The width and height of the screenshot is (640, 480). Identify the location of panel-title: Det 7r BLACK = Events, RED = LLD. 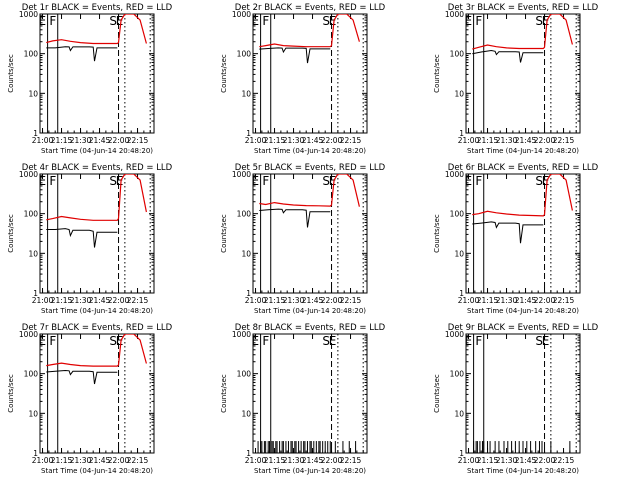
(97, 328).